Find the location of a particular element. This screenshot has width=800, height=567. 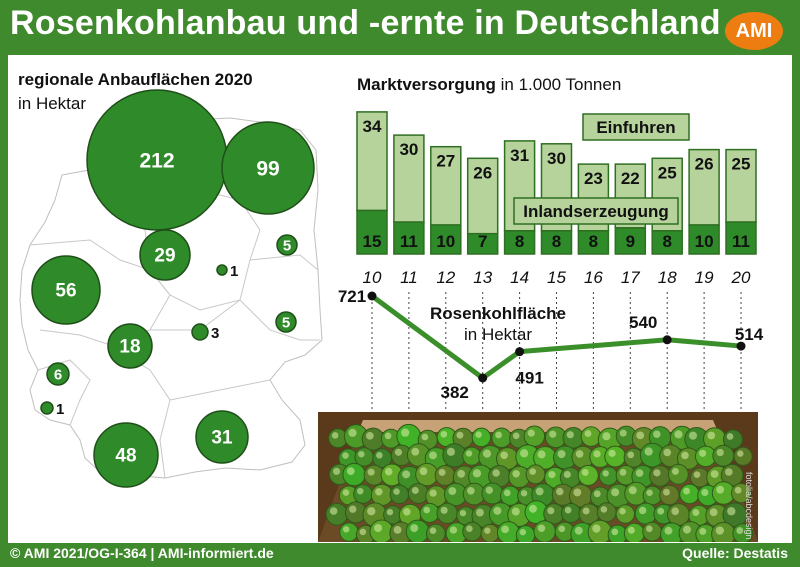

area-line-chart: 721 382 491 540 514 is located at coordinates (551, 344).